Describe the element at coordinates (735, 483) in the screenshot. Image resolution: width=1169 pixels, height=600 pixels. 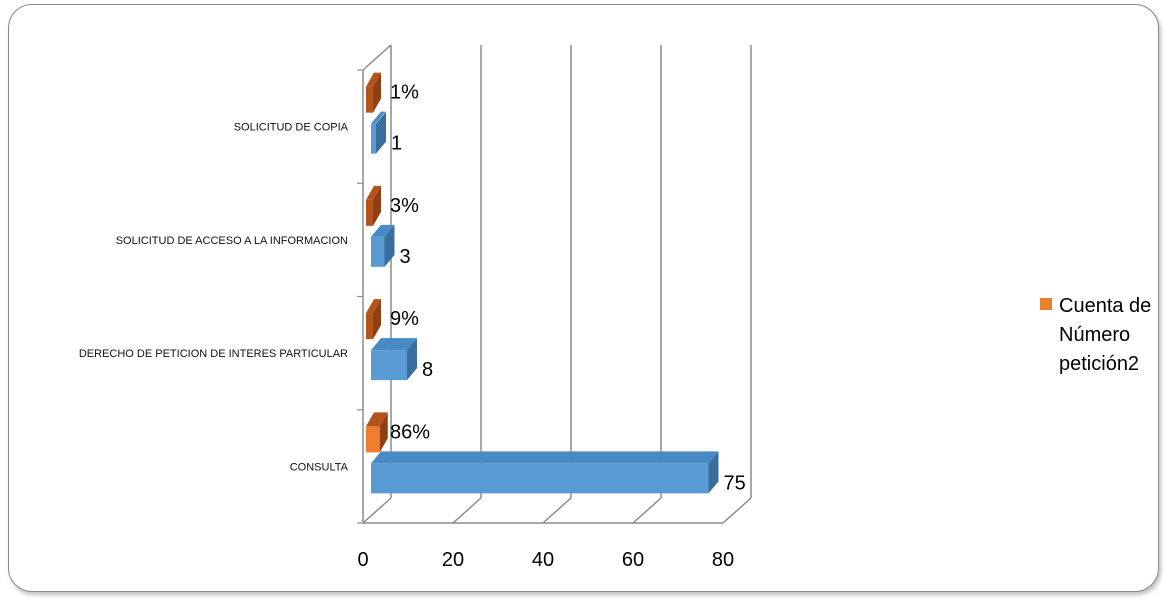
I see `value-label: 75` at that location.